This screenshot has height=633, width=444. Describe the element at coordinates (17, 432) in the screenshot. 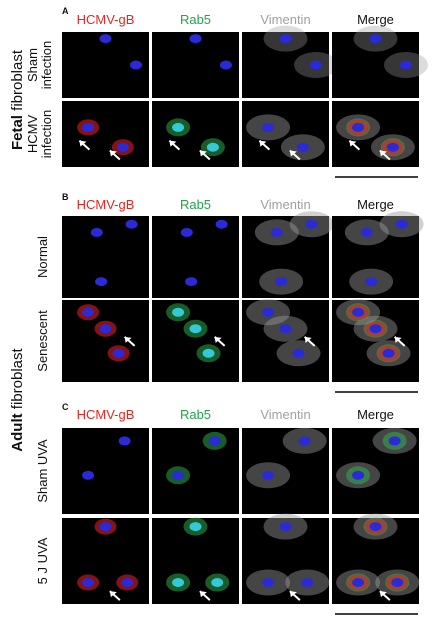

I see `group-bold: Adult` at that location.